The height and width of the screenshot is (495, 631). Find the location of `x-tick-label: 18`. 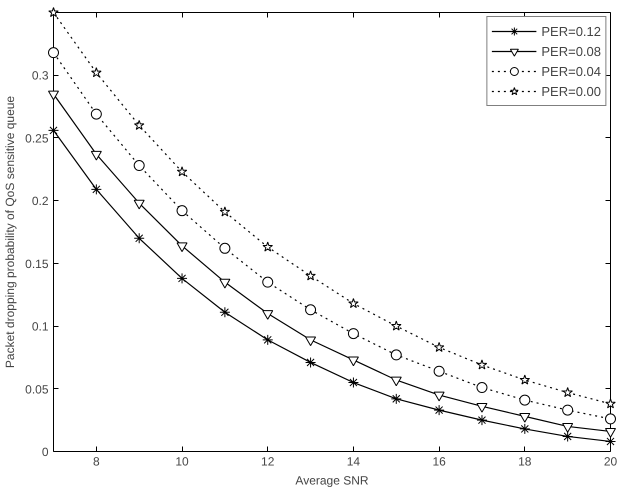

x-tick-label: 18 is located at coordinates (525, 461).